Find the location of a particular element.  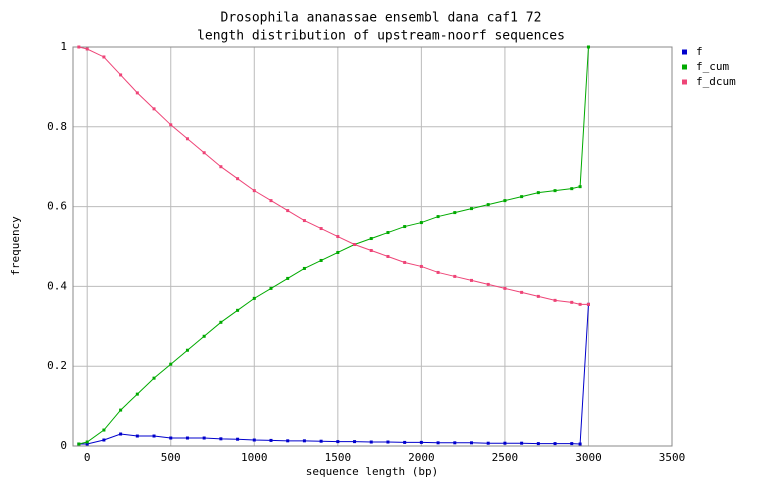

x-tick-label: 3000 is located at coordinates (588, 457).